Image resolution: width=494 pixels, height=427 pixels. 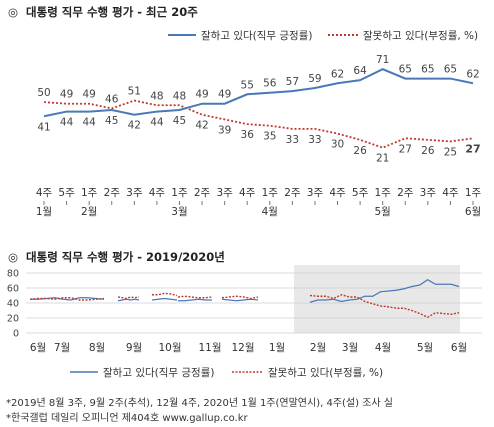 I want to click on data-label-approve: 42, so click(x=134, y=126).